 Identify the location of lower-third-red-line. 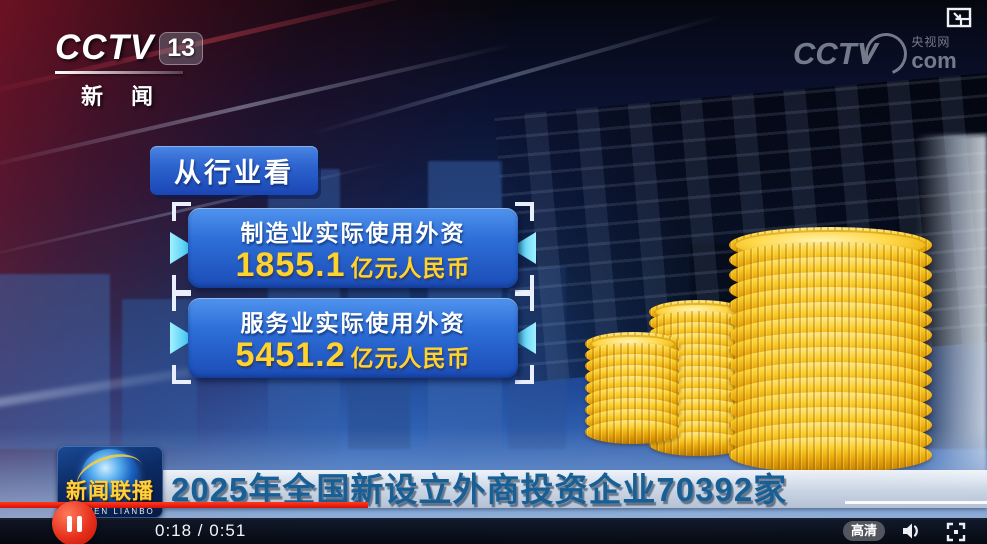
(184, 505).